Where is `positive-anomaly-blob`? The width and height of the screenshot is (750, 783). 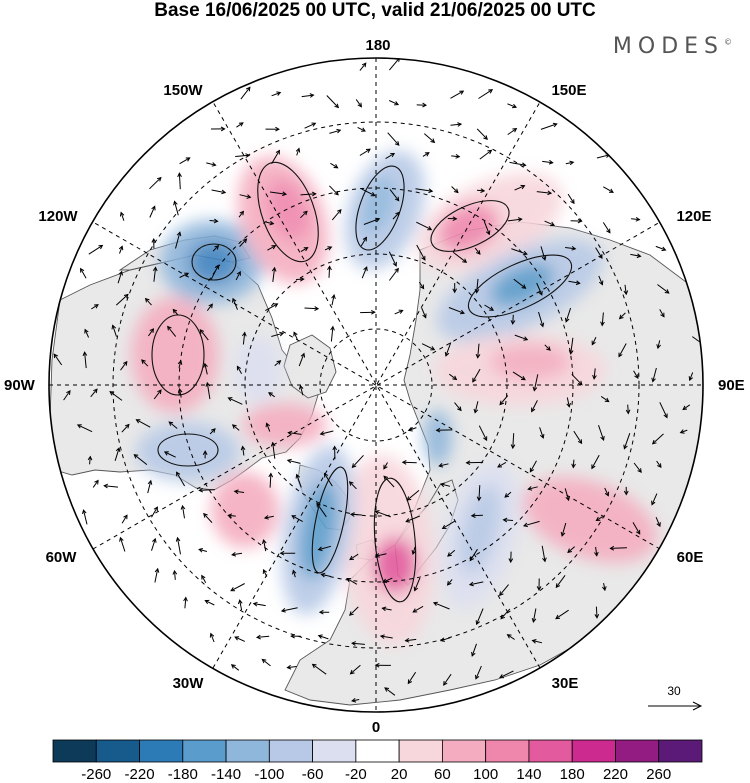 positive-anomaly-blob is located at coordinates (285, 425).